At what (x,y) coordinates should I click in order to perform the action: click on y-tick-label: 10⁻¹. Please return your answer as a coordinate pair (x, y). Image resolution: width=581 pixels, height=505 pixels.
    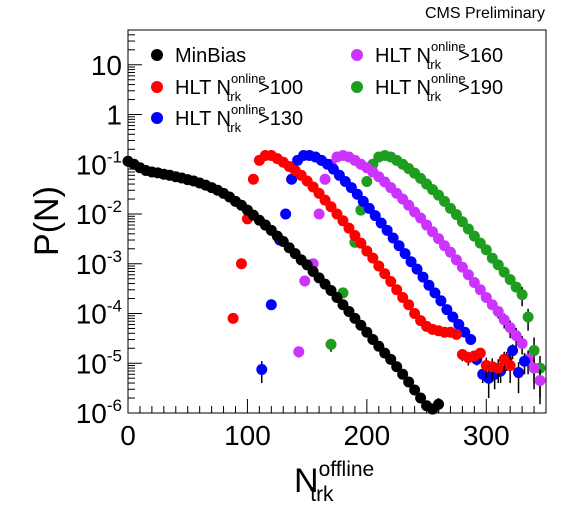
    Looking at the image, I should click on (99, 163).